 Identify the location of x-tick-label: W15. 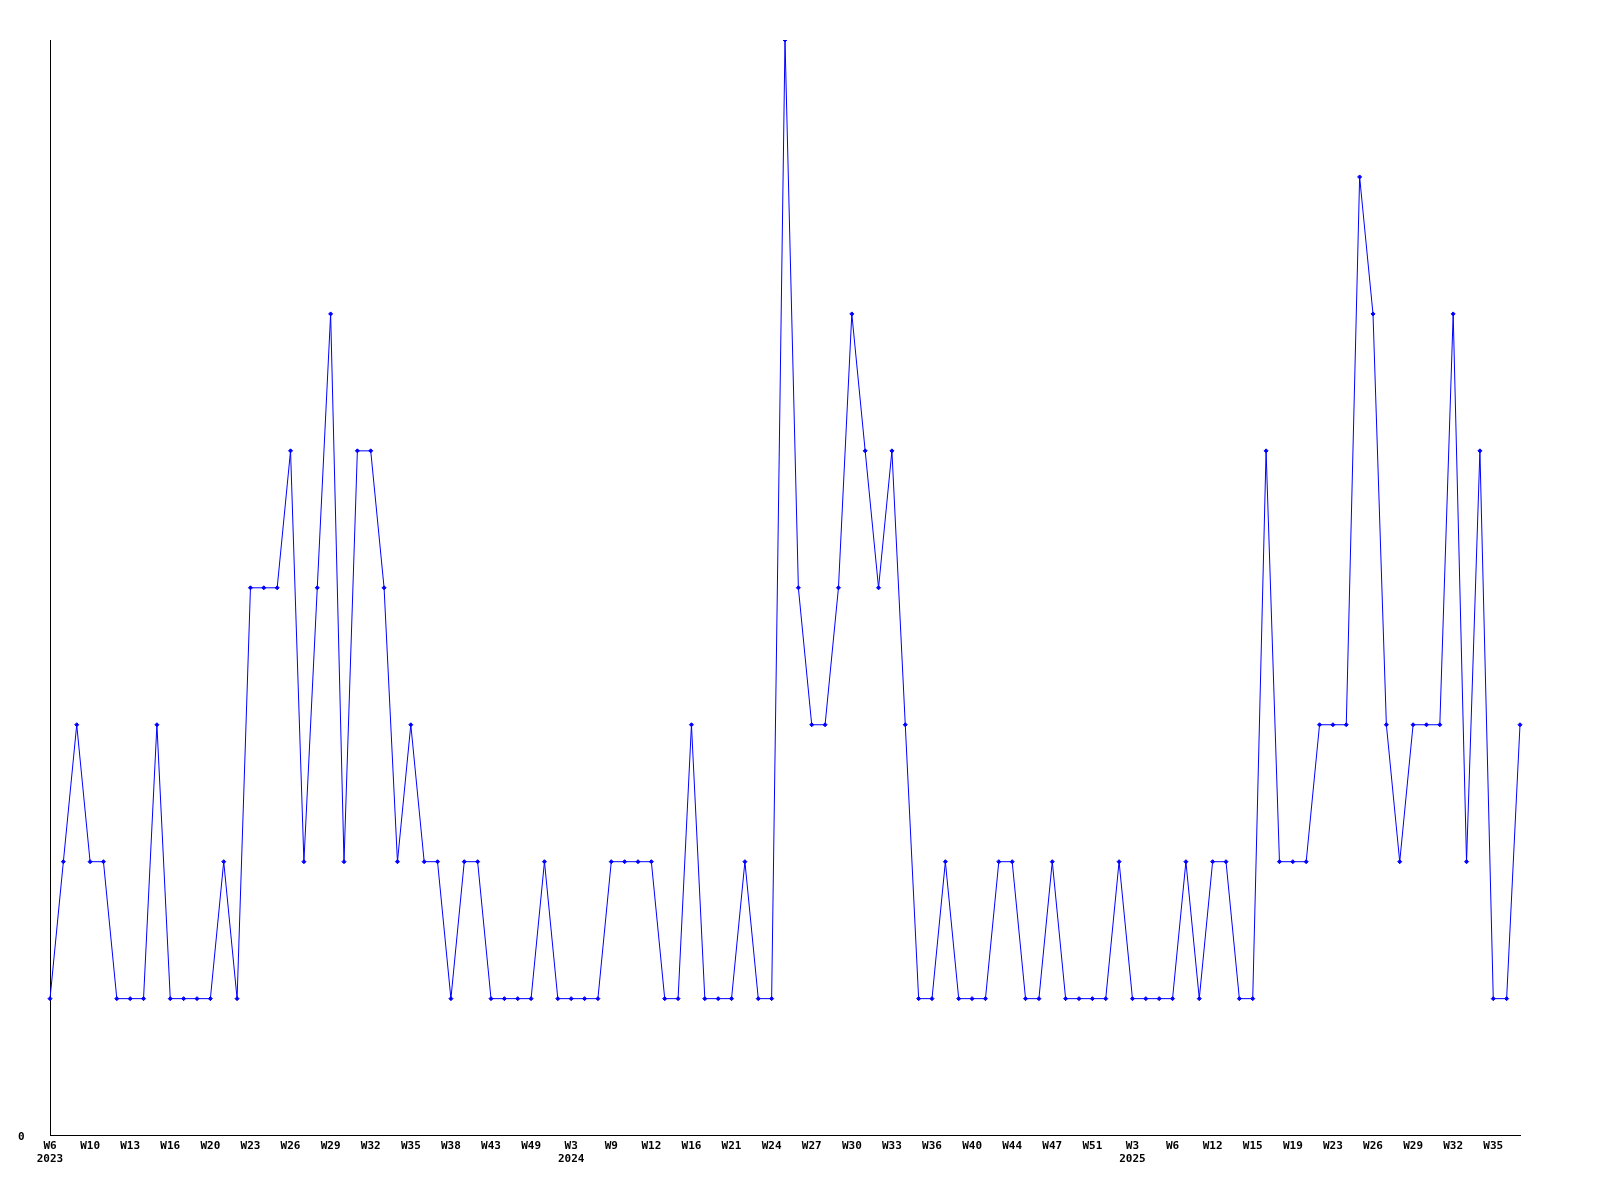
(1252, 1146).